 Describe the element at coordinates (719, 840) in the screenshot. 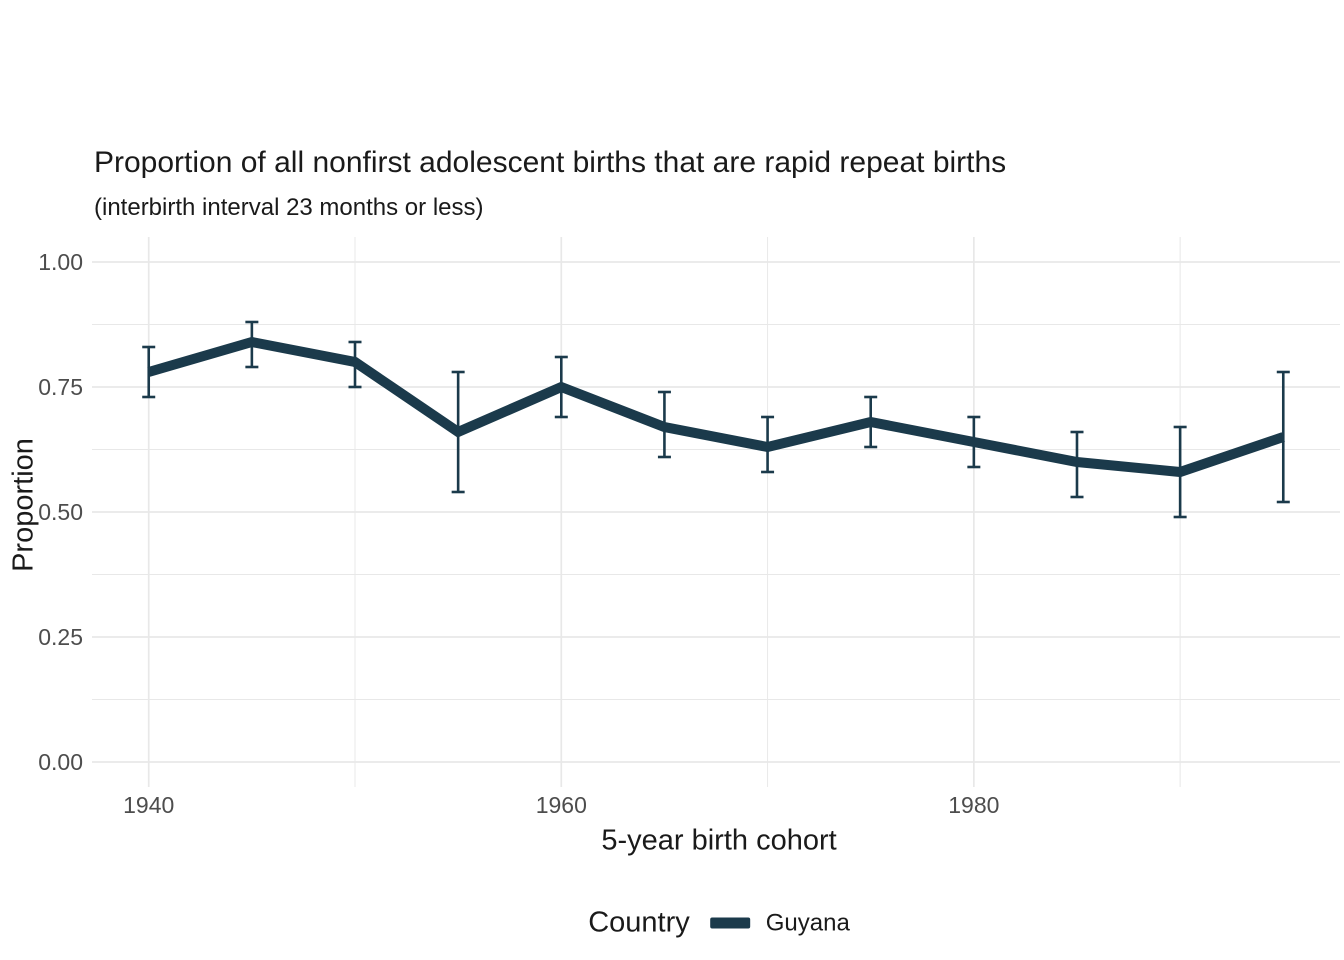

I see `x-axis-title: 5-year birth cohort` at that location.